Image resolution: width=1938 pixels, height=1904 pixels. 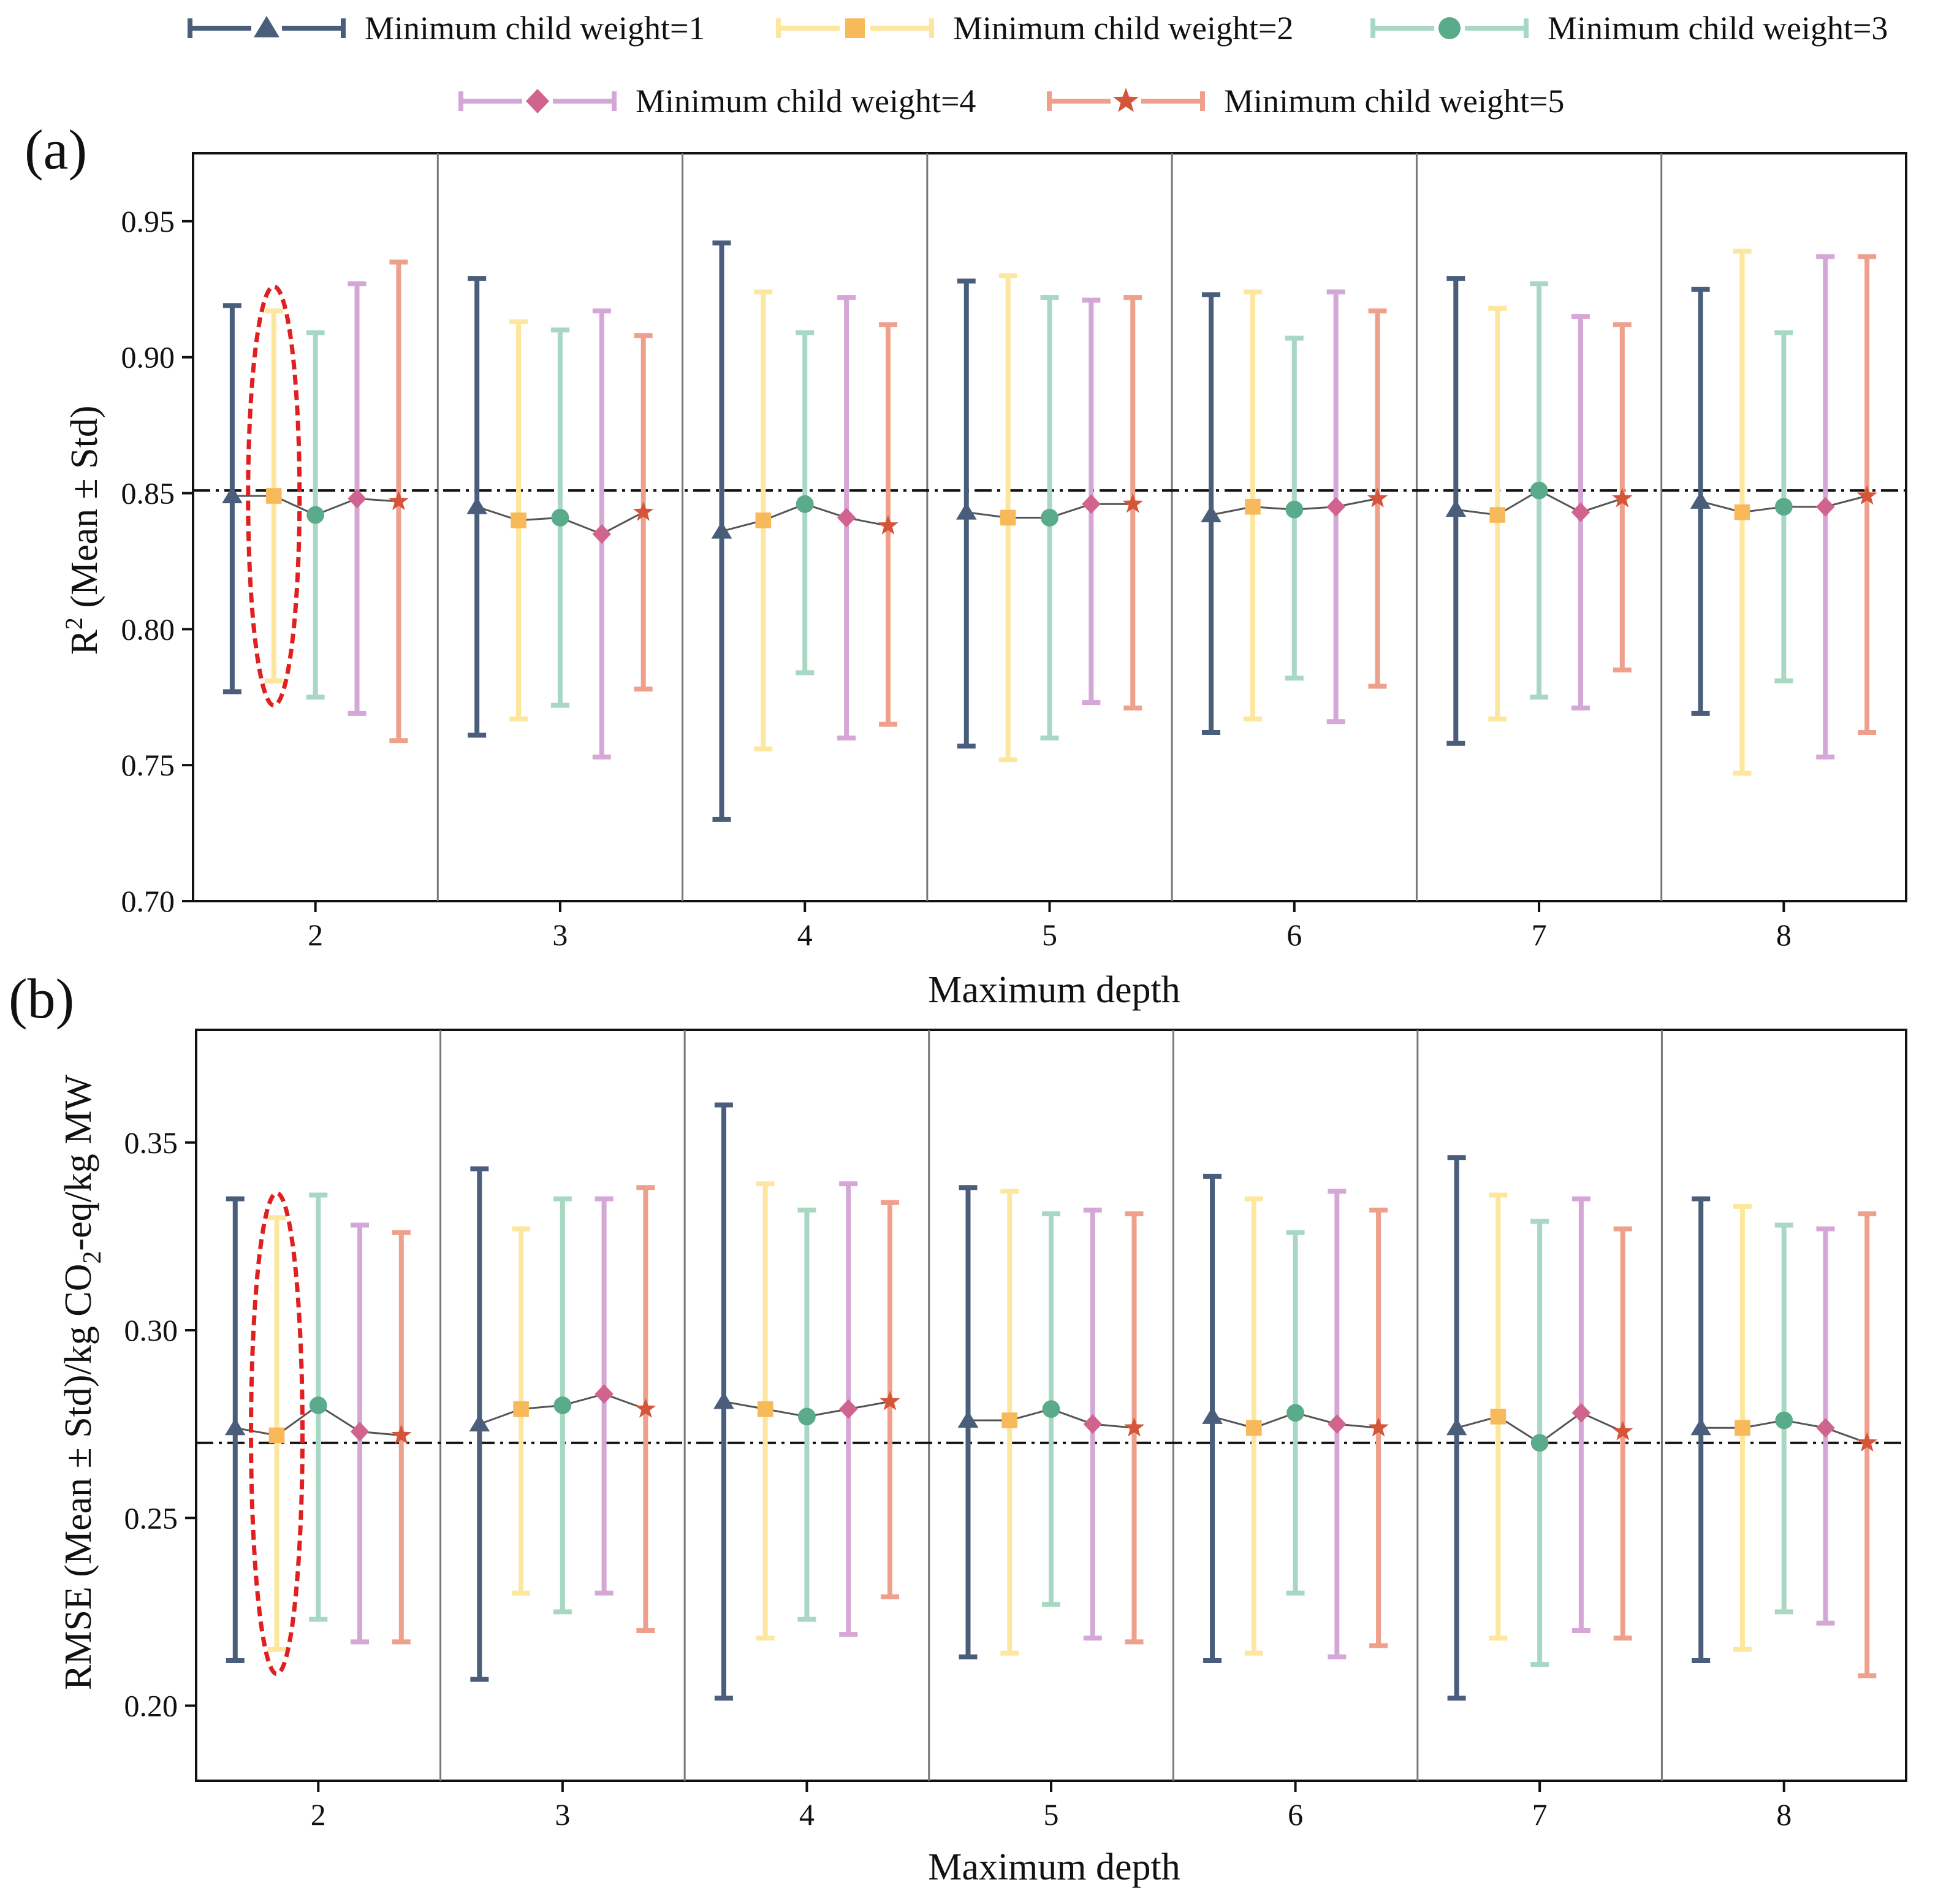 I want to click on y-tick-label: 0.30, so click(x=151, y=1330).